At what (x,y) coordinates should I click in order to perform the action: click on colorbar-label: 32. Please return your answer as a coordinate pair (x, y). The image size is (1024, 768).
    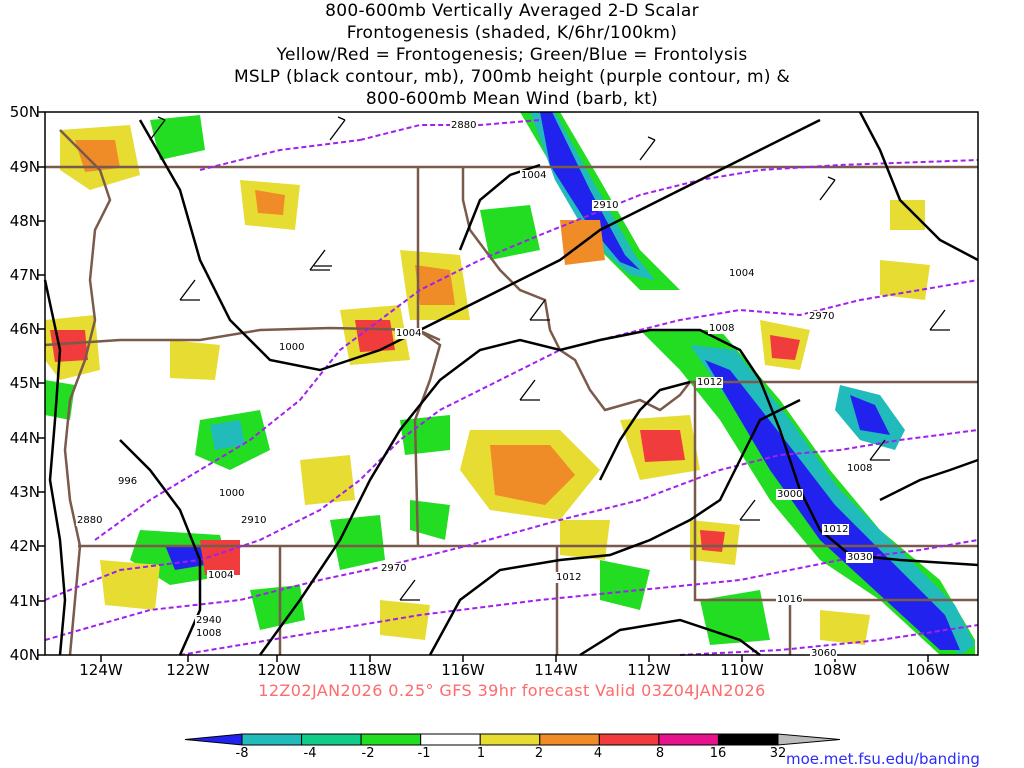
    Looking at the image, I should click on (778, 753).